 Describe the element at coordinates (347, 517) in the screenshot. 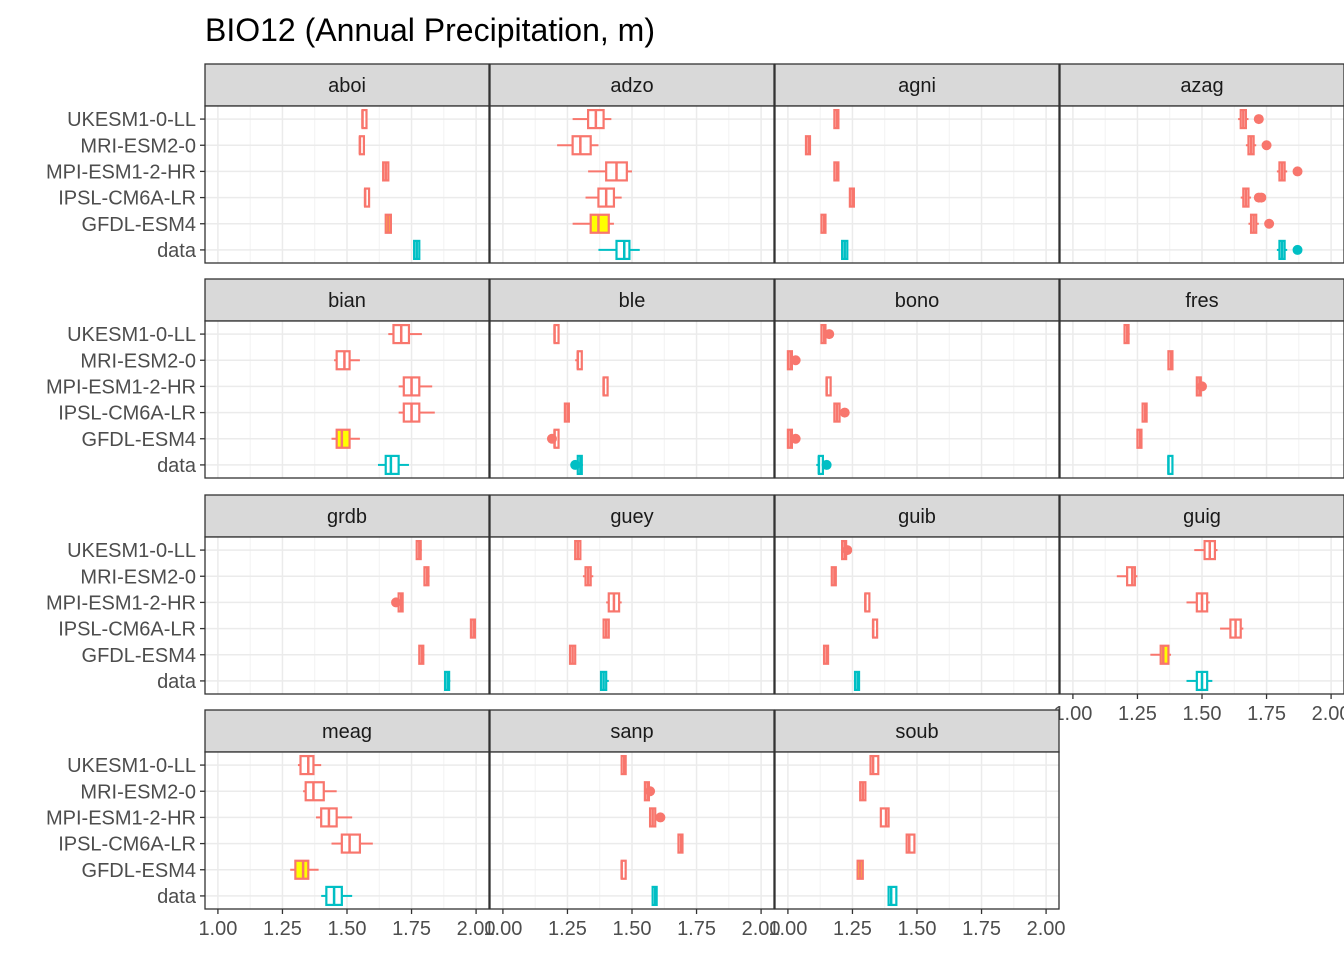

I see `strip-label: grdb` at that location.